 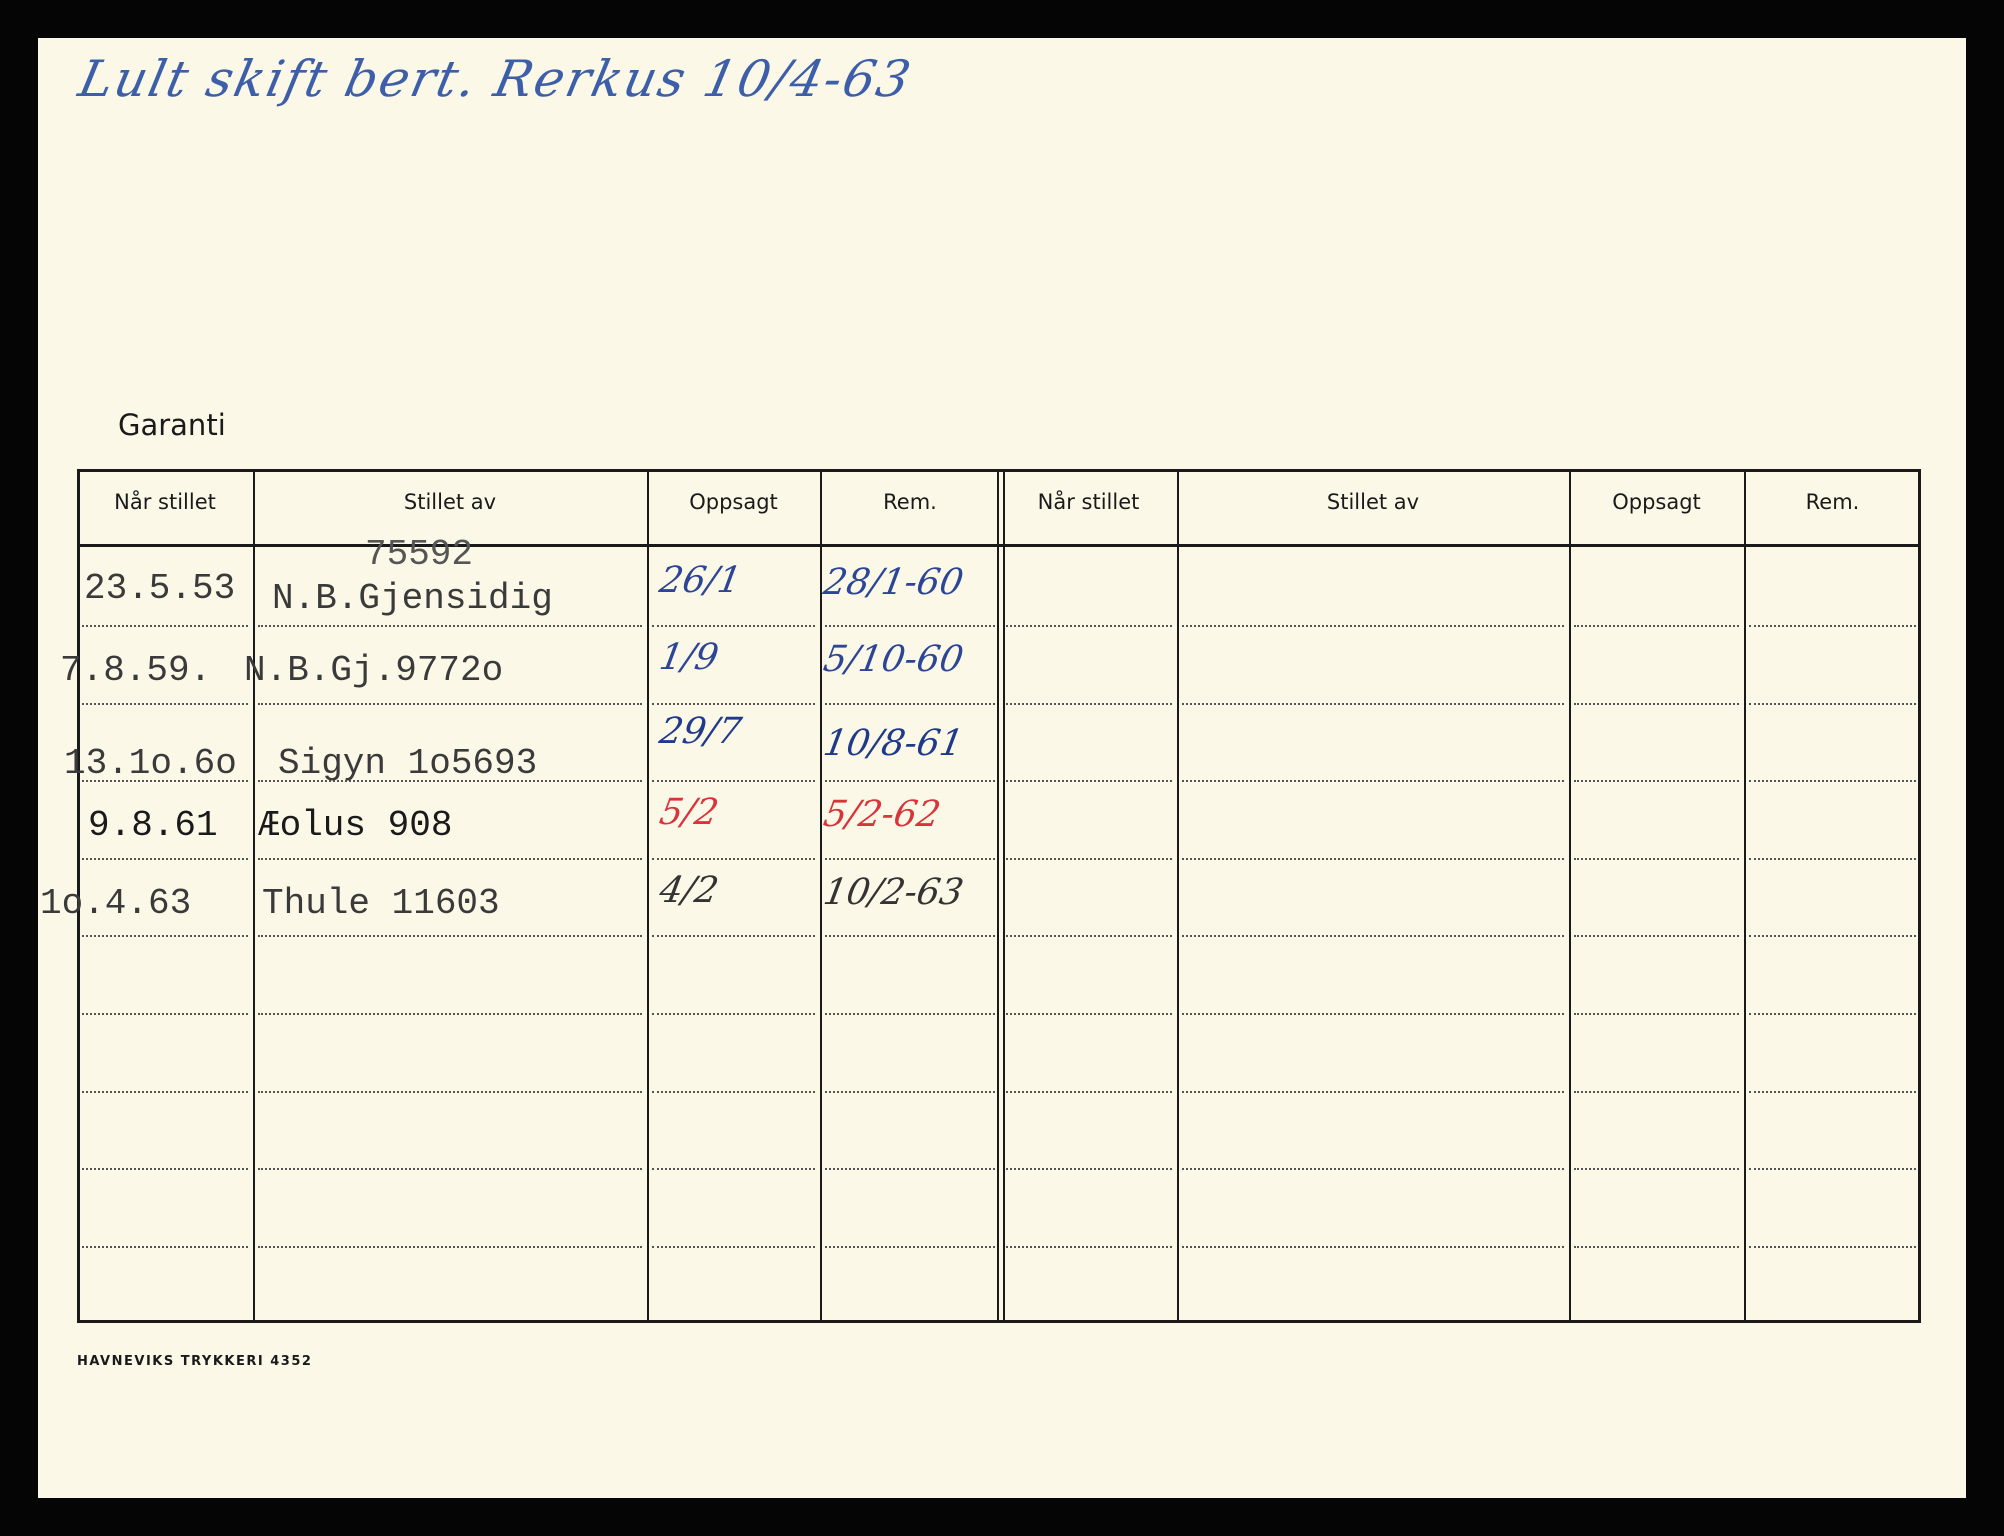 What do you see at coordinates (381, 903) in the screenshot?
I see `row-issuer: Thule 11603` at bounding box center [381, 903].